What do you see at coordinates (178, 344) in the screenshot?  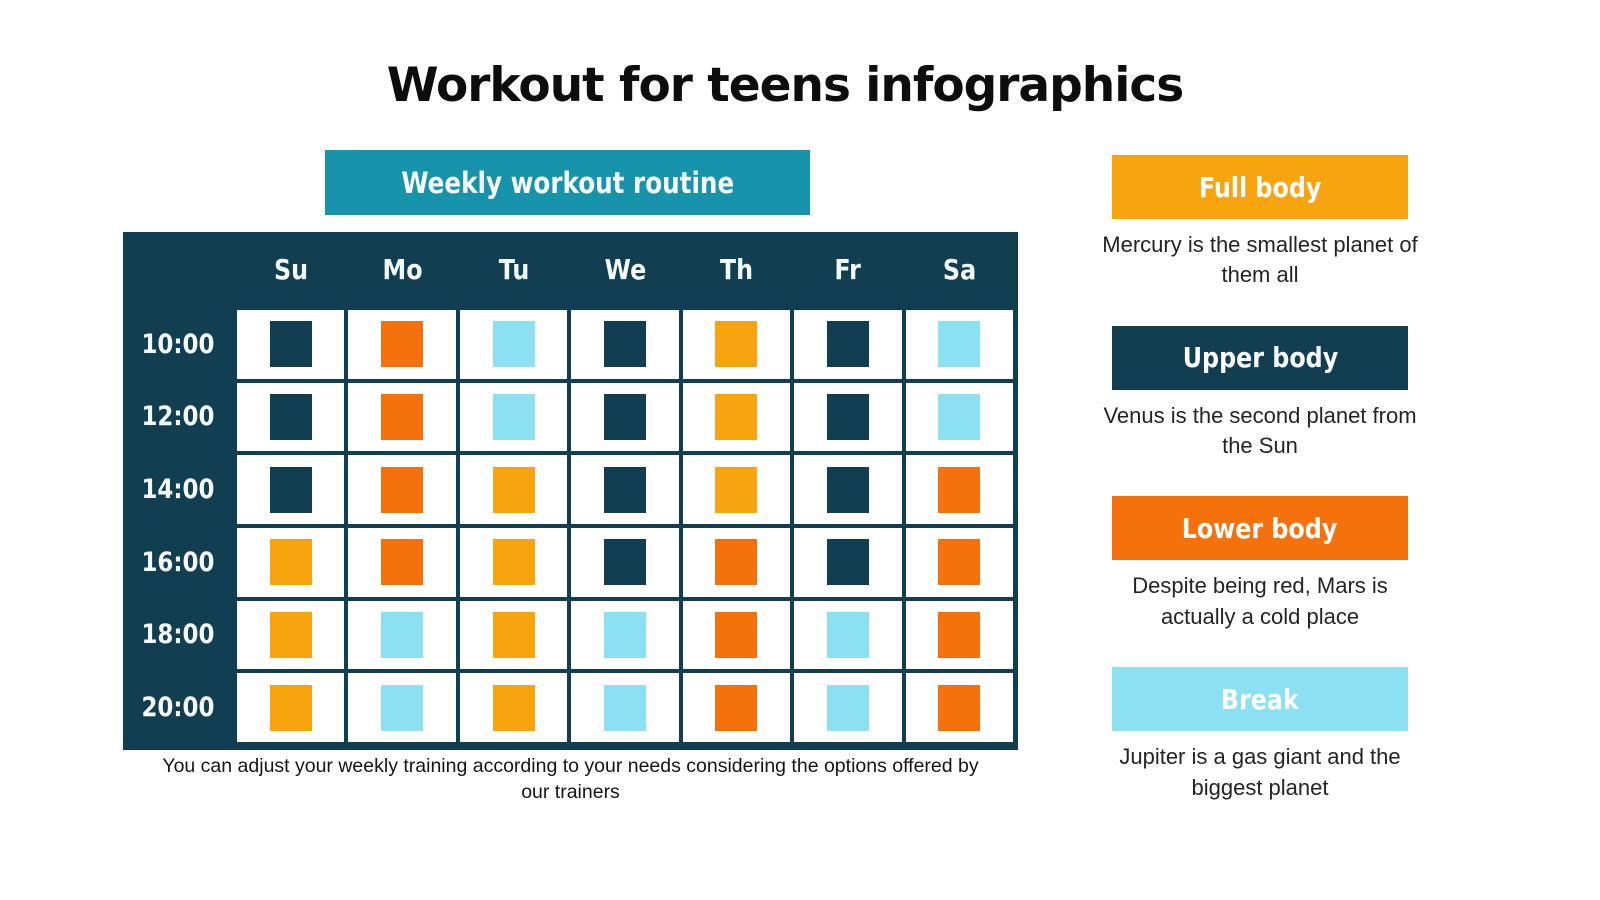 I see `time-label: 10:00` at bounding box center [178, 344].